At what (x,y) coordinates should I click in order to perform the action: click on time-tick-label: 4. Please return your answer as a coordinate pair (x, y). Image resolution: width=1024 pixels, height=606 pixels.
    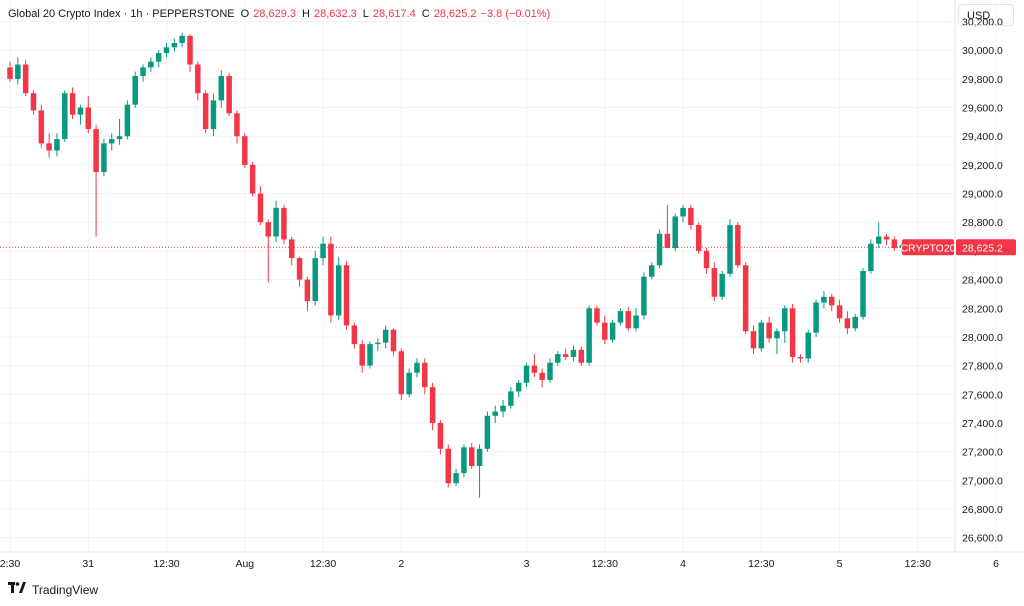
    Looking at the image, I should click on (683, 564).